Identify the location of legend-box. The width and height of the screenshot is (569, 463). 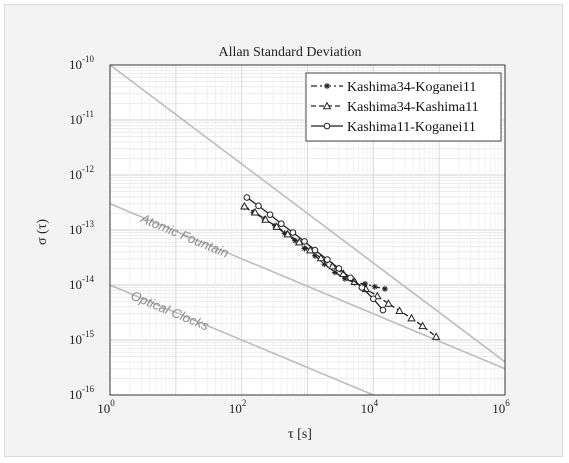
(403, 107).